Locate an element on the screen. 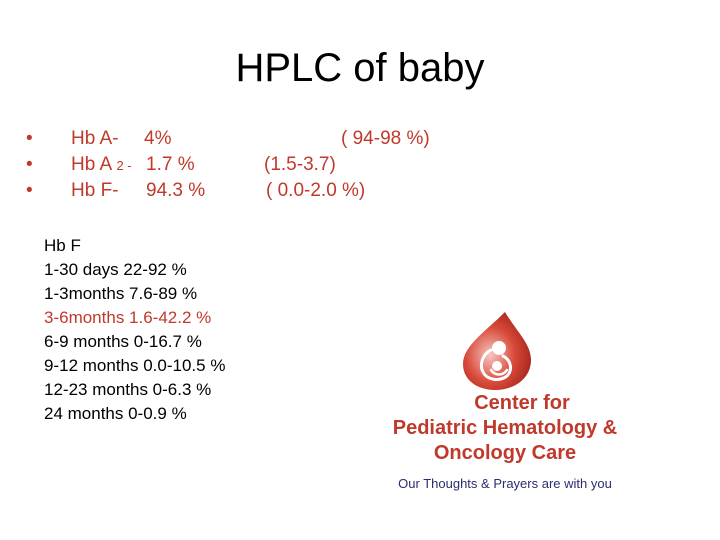  logo-line-1: Center for is located at coordinates (522, 403).